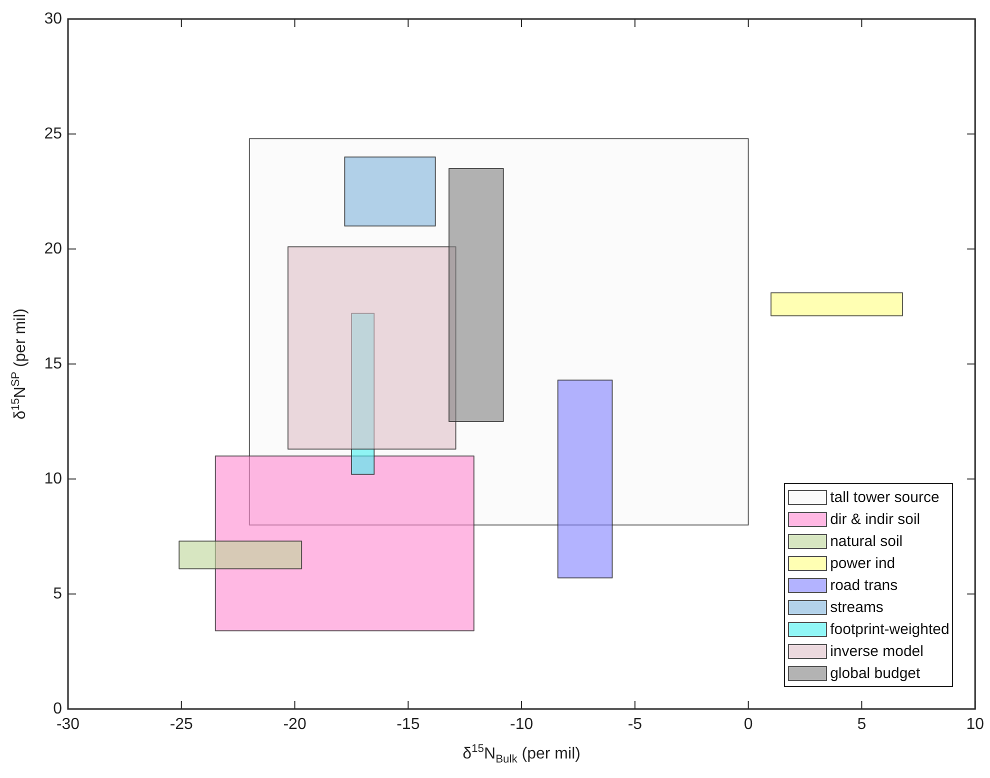 This screenshot has height=778, width=990. What do you see at coordinates (57, 593) in the screenshot?
I see `y-tick-label: 5` at bounding box center [57, 593].